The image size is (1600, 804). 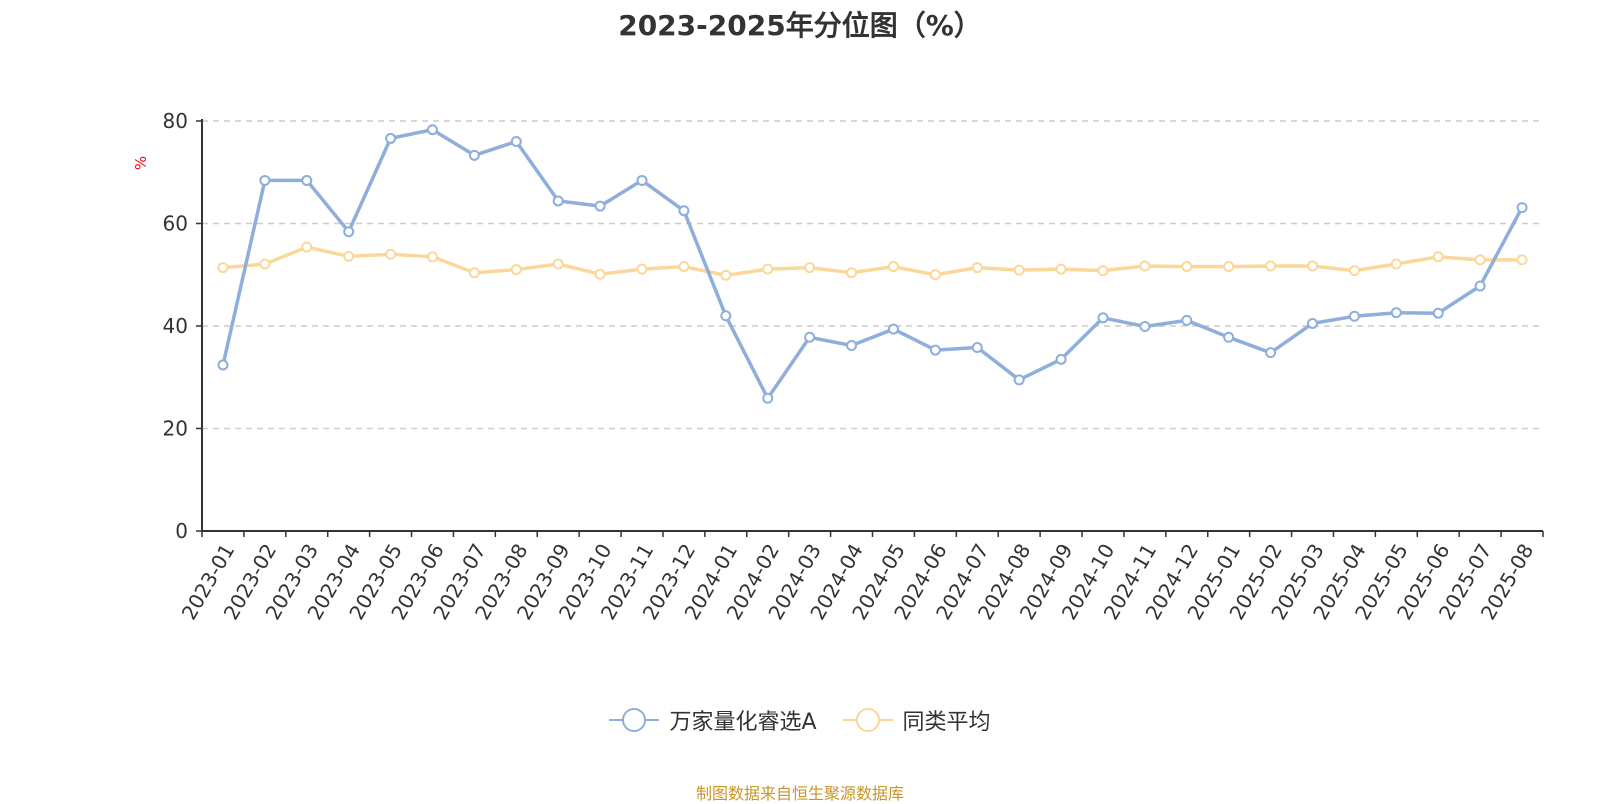 What do you see at coordinates (799, 793) in the screenshot?
I see `data-source-note: 制图数据来自恒生聚源数据库` at bounding box center [799, 793].